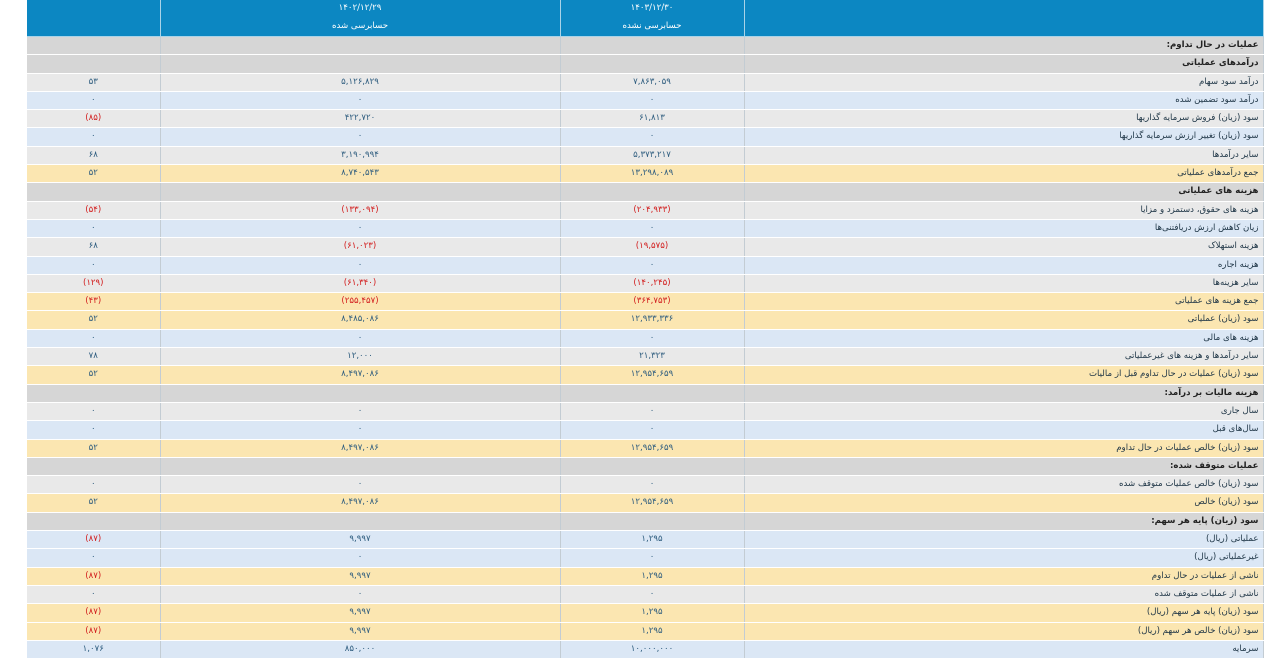 The width and height of the screenshot is (1280, 665). Describe the element at coordinates (360, 174) in the screenshot. I see `previous-period-value: ۸,۷۴۰,۵۴۳` at that location.